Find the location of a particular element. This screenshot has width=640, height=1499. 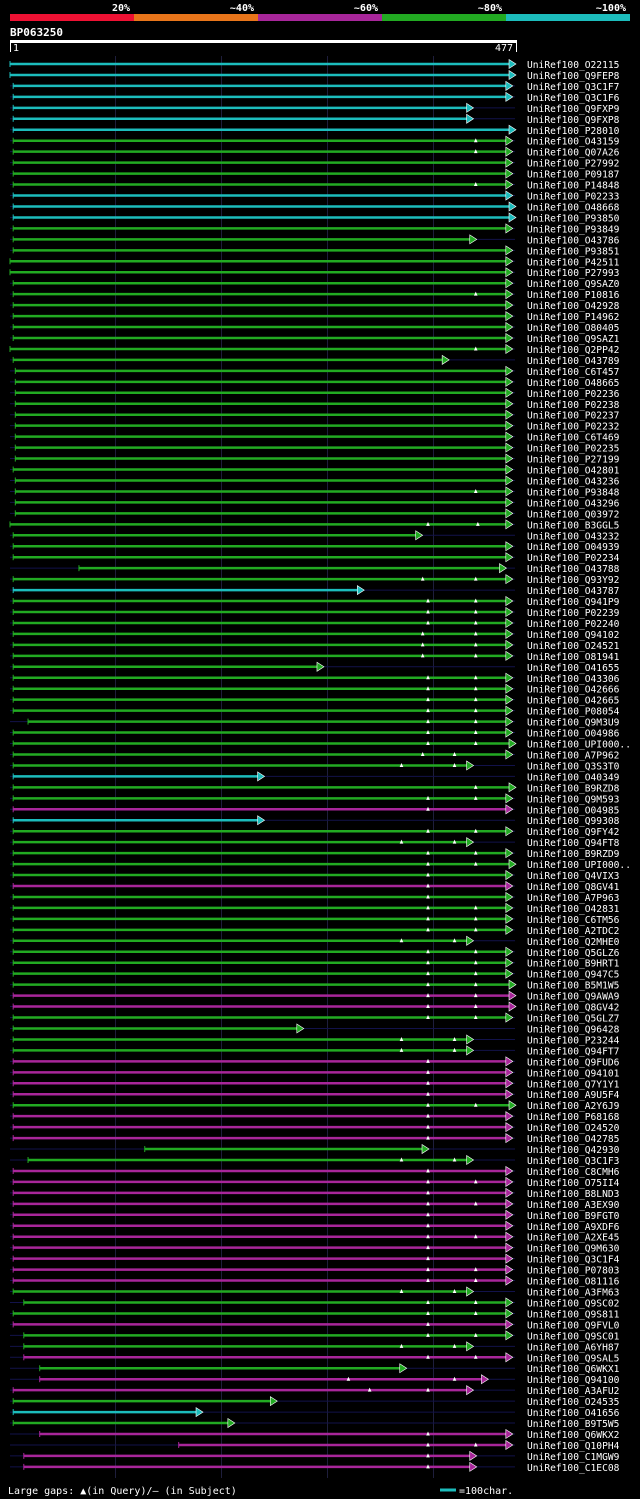

hit-name: UniRef100_Q94101 is located at coordinates (573, 1073).